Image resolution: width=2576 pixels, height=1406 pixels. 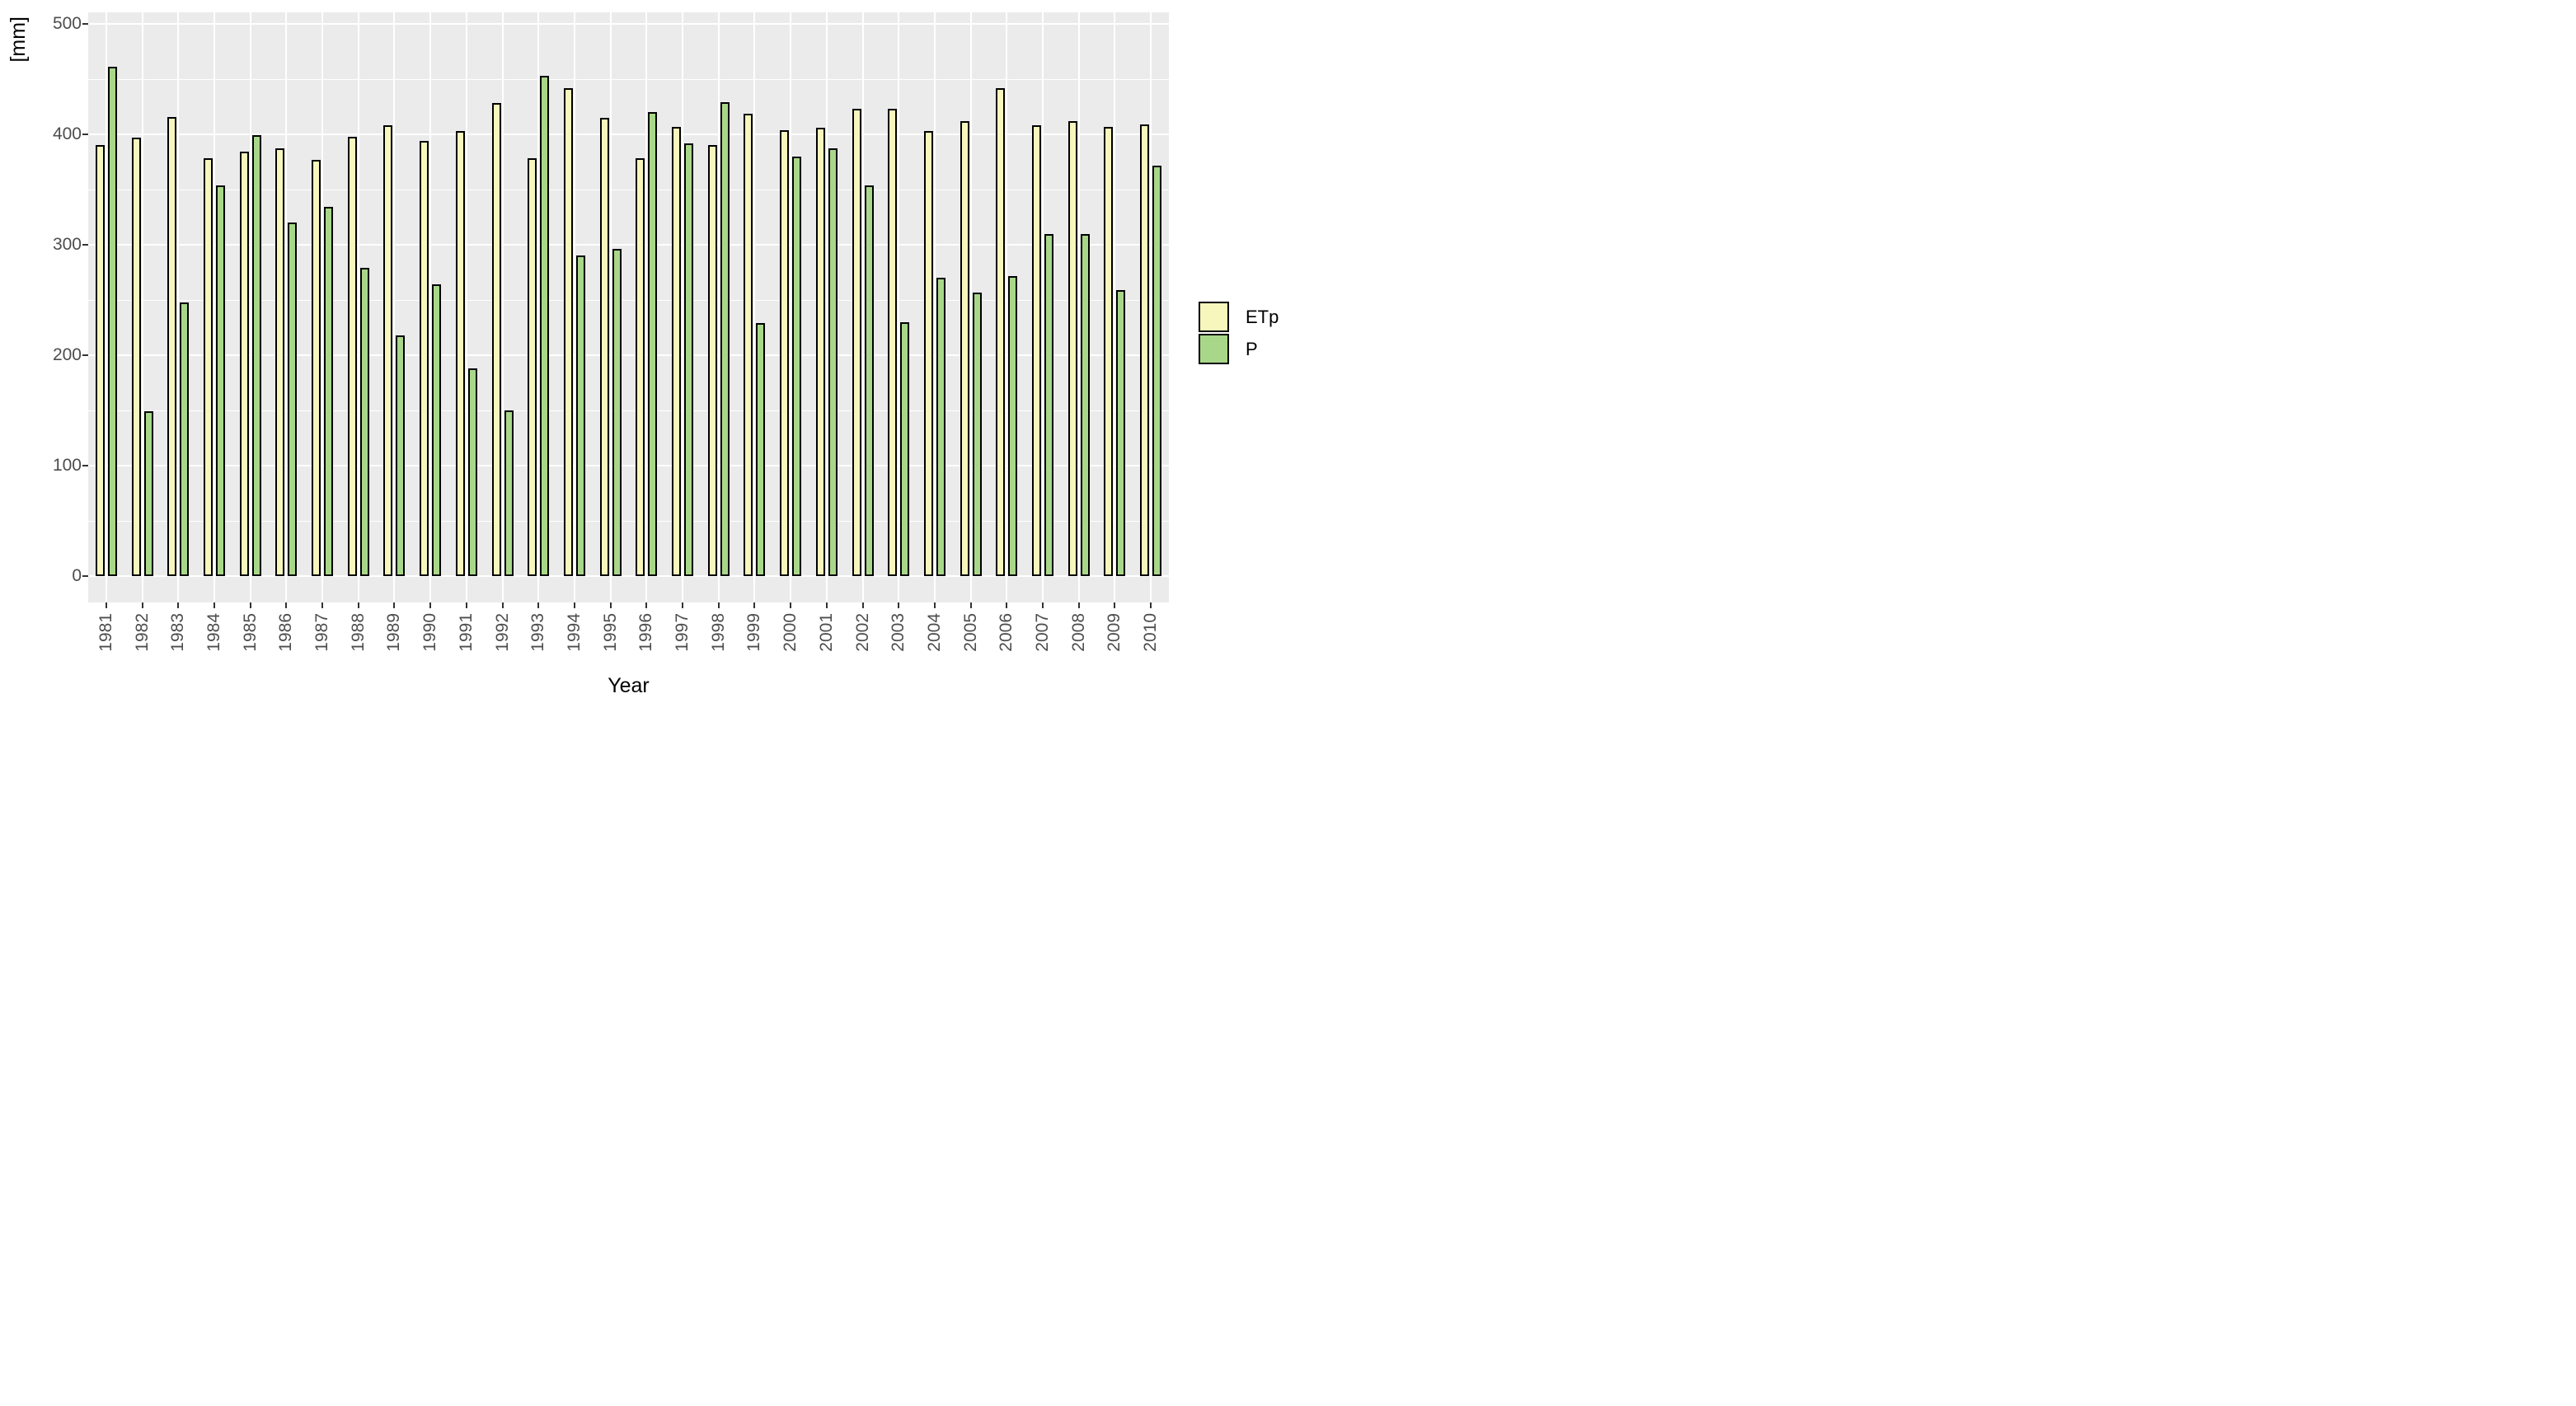 I want to click on x-axis-title: Year, so click(x=629, y=685).